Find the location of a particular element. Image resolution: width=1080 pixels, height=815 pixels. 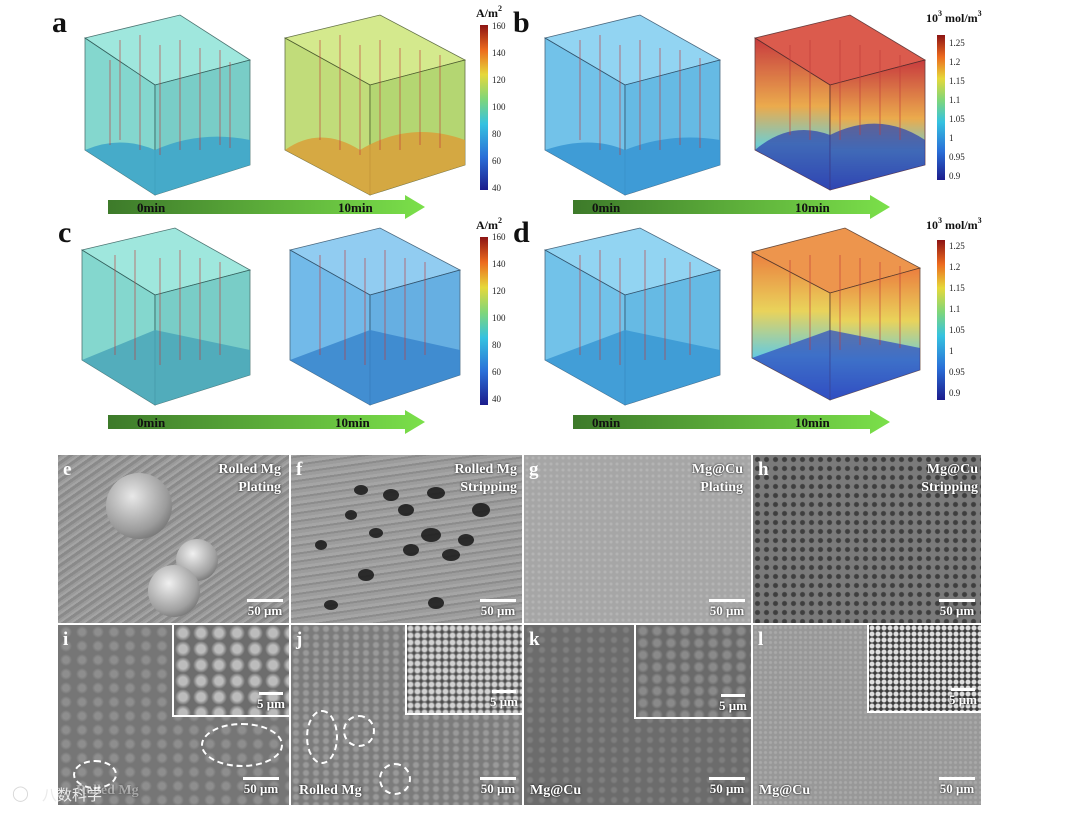

arrow-a-end: 10min is located at coordinates (355, 207).